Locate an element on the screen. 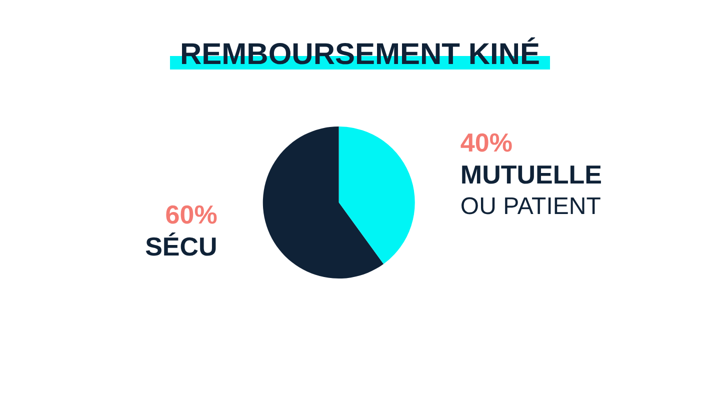 The height and width of the screenshot is (405, 720). data-label: 40% is located at coordinates (486, 142).